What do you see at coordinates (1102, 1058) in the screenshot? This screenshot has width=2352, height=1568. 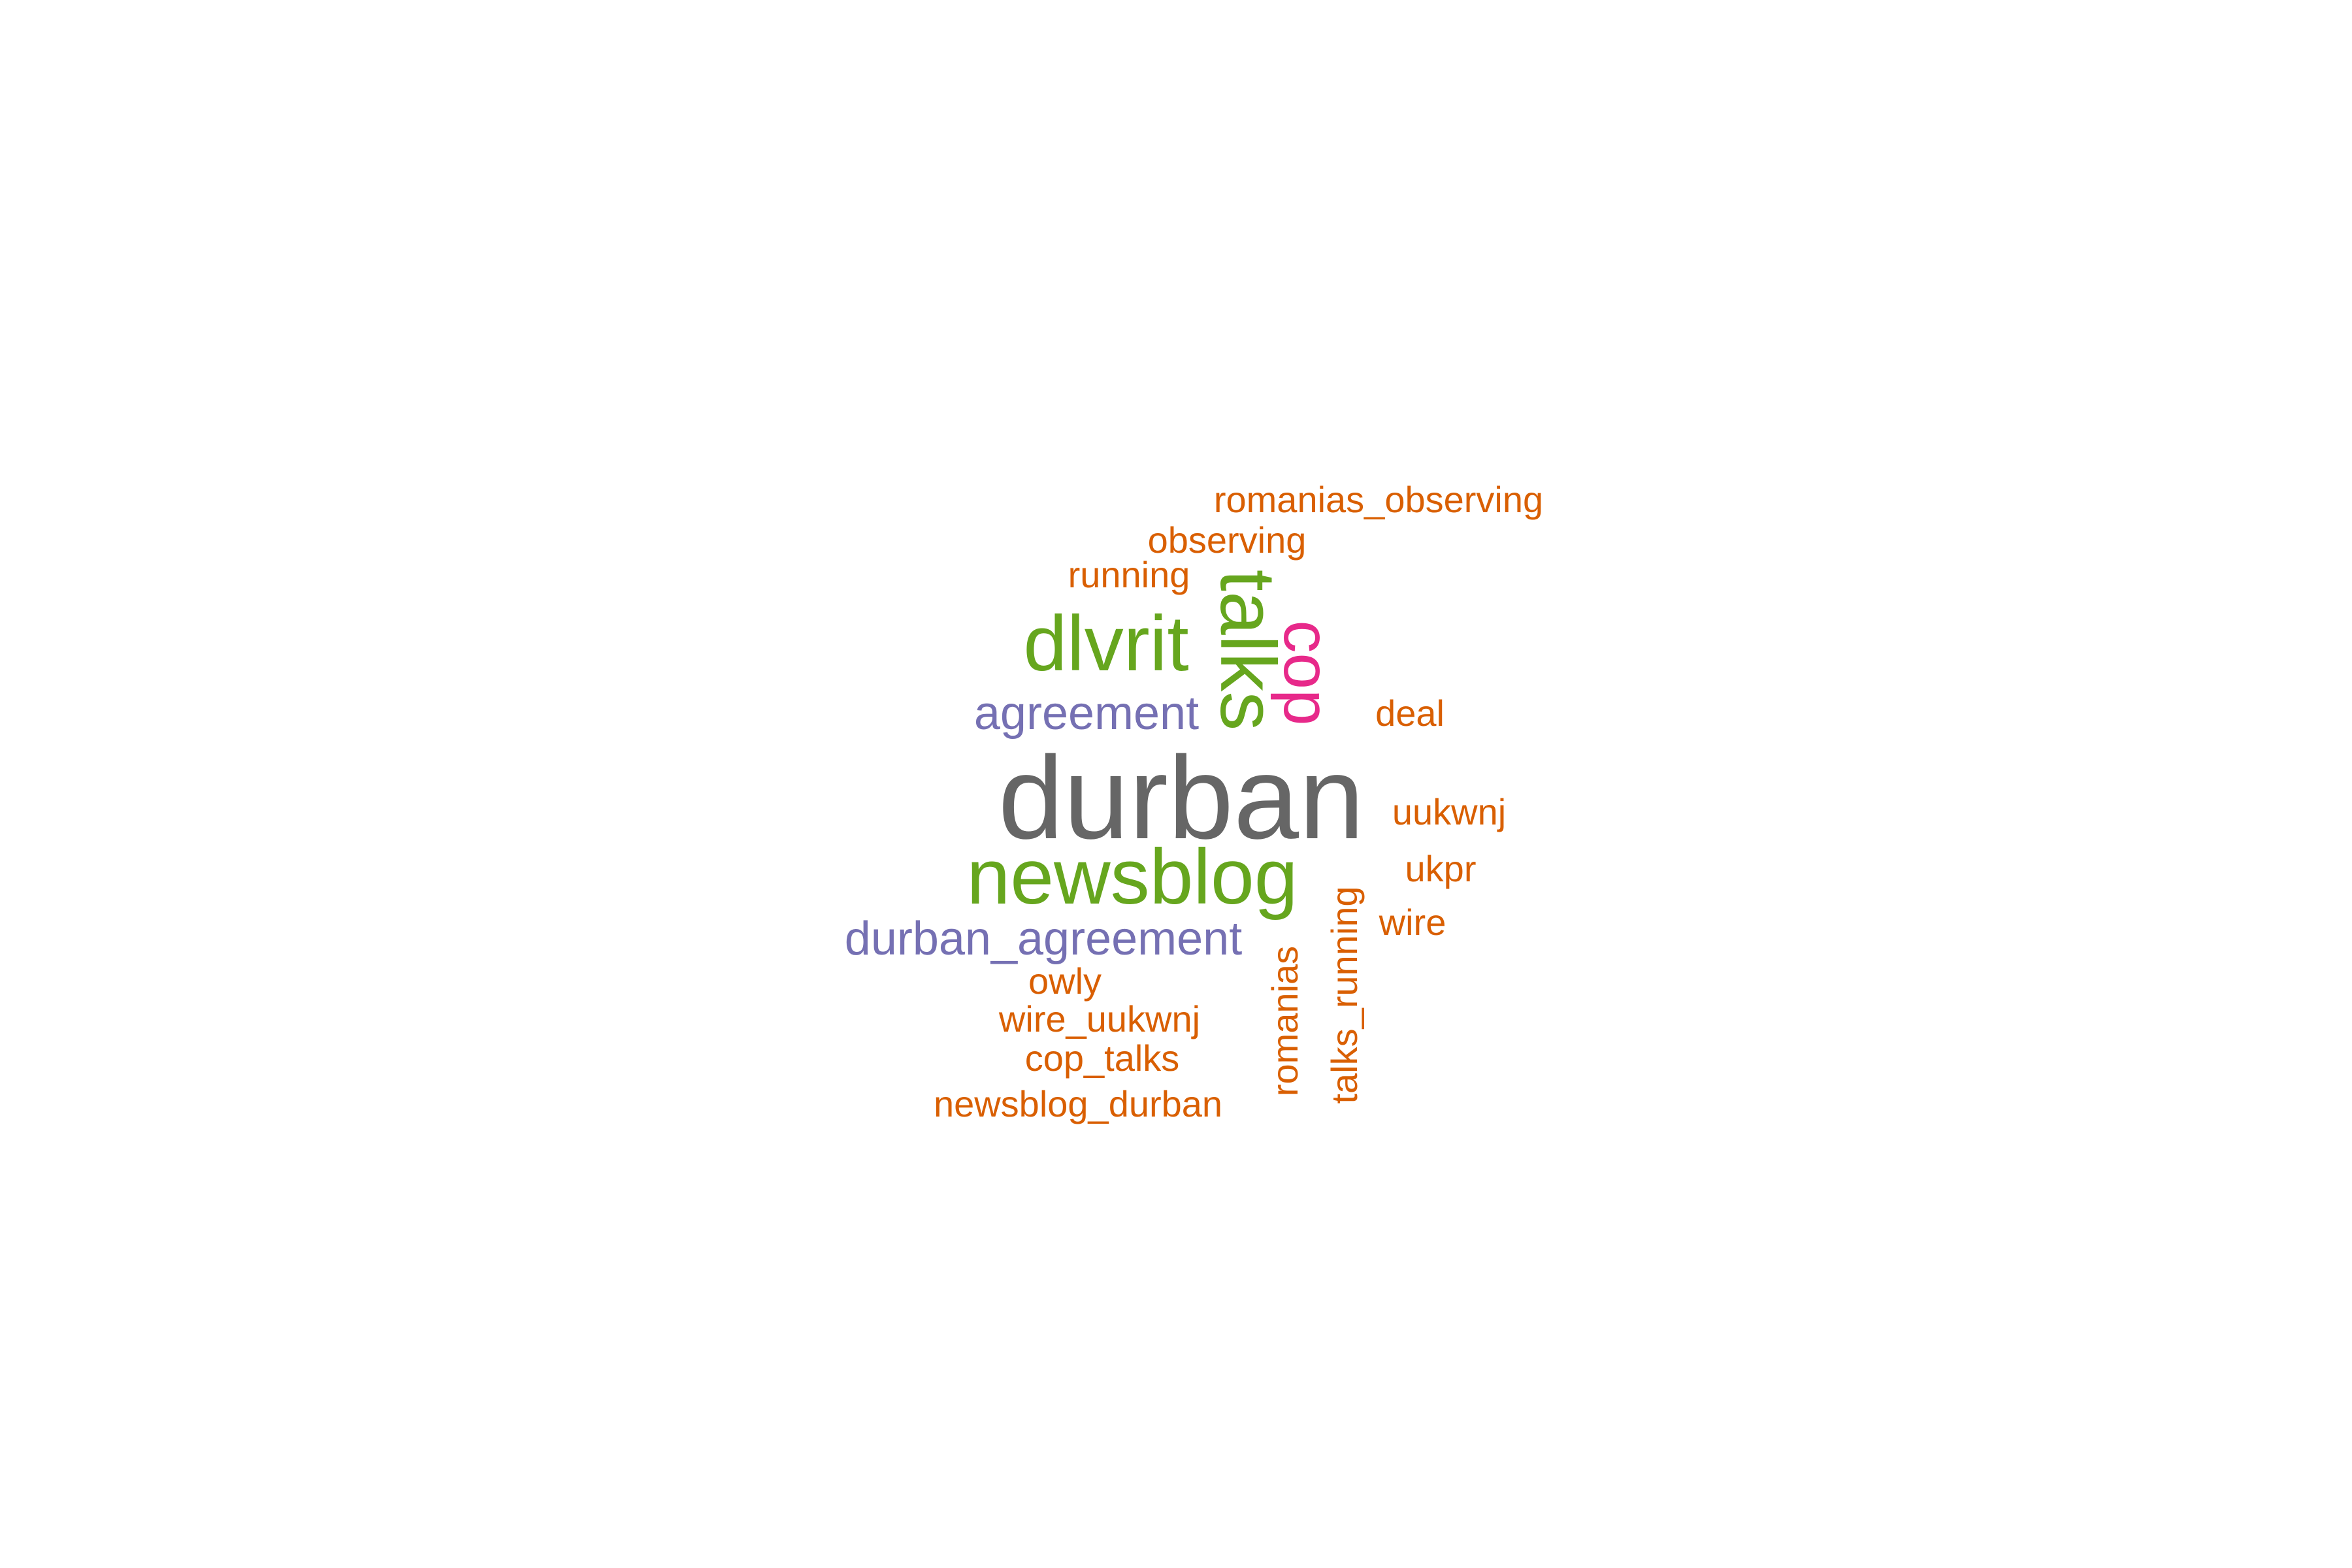 I see `word-cop-talks: cop_talks` at bounding box center [1102, 1058].